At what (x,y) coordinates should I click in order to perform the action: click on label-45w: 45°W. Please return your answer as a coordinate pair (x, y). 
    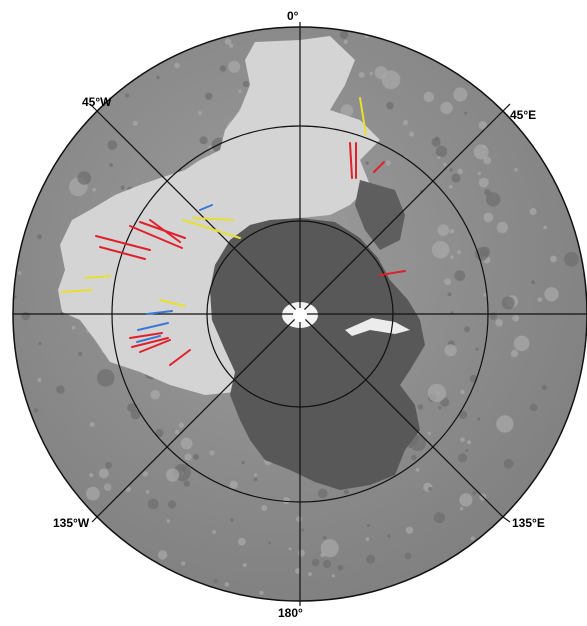
    Looking at the image, I should click on (97, 102).